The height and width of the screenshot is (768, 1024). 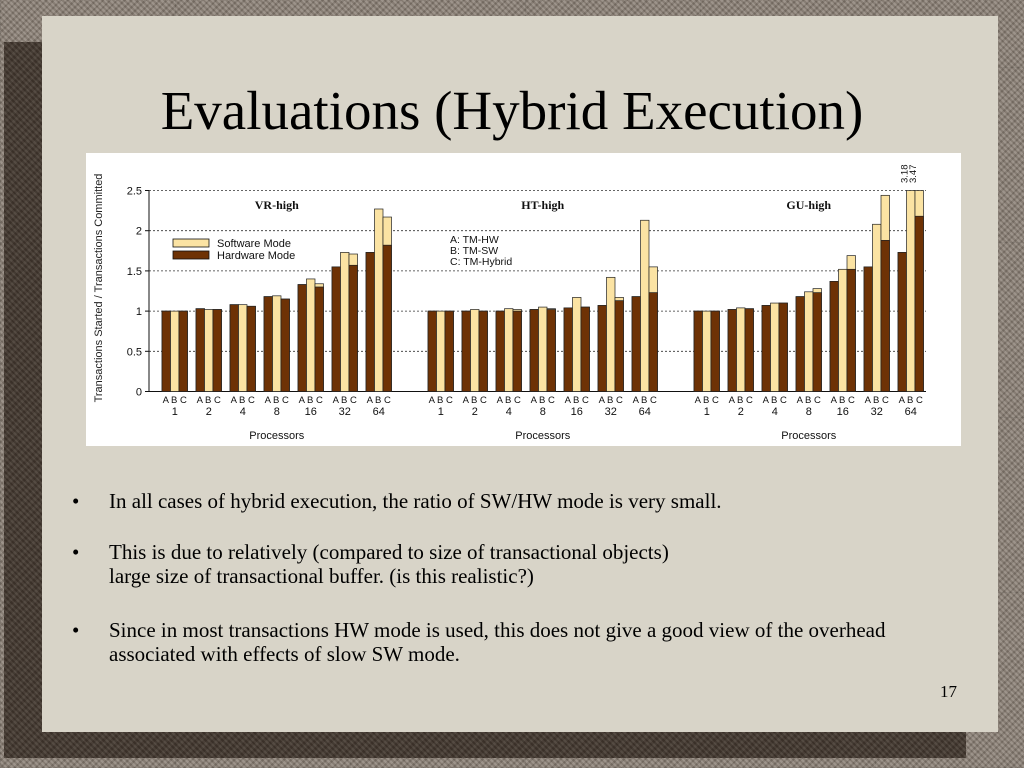 I want to click on overflow-value-label: 3.18, so click(x=905, y=174).